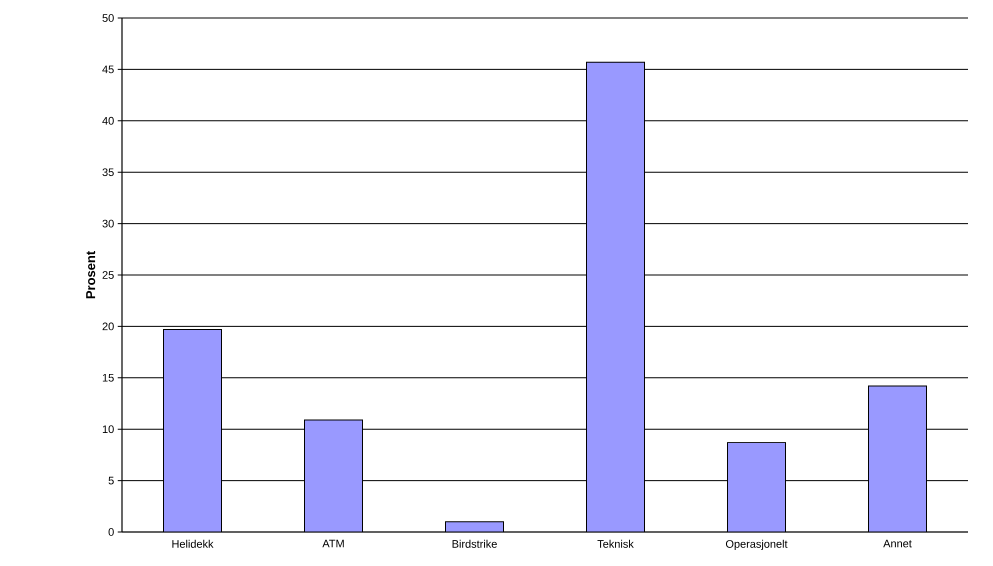  Describe the element at coordinates (615, 544) in the screenshot. I see `x-tick-label: Teknisk` at that location.